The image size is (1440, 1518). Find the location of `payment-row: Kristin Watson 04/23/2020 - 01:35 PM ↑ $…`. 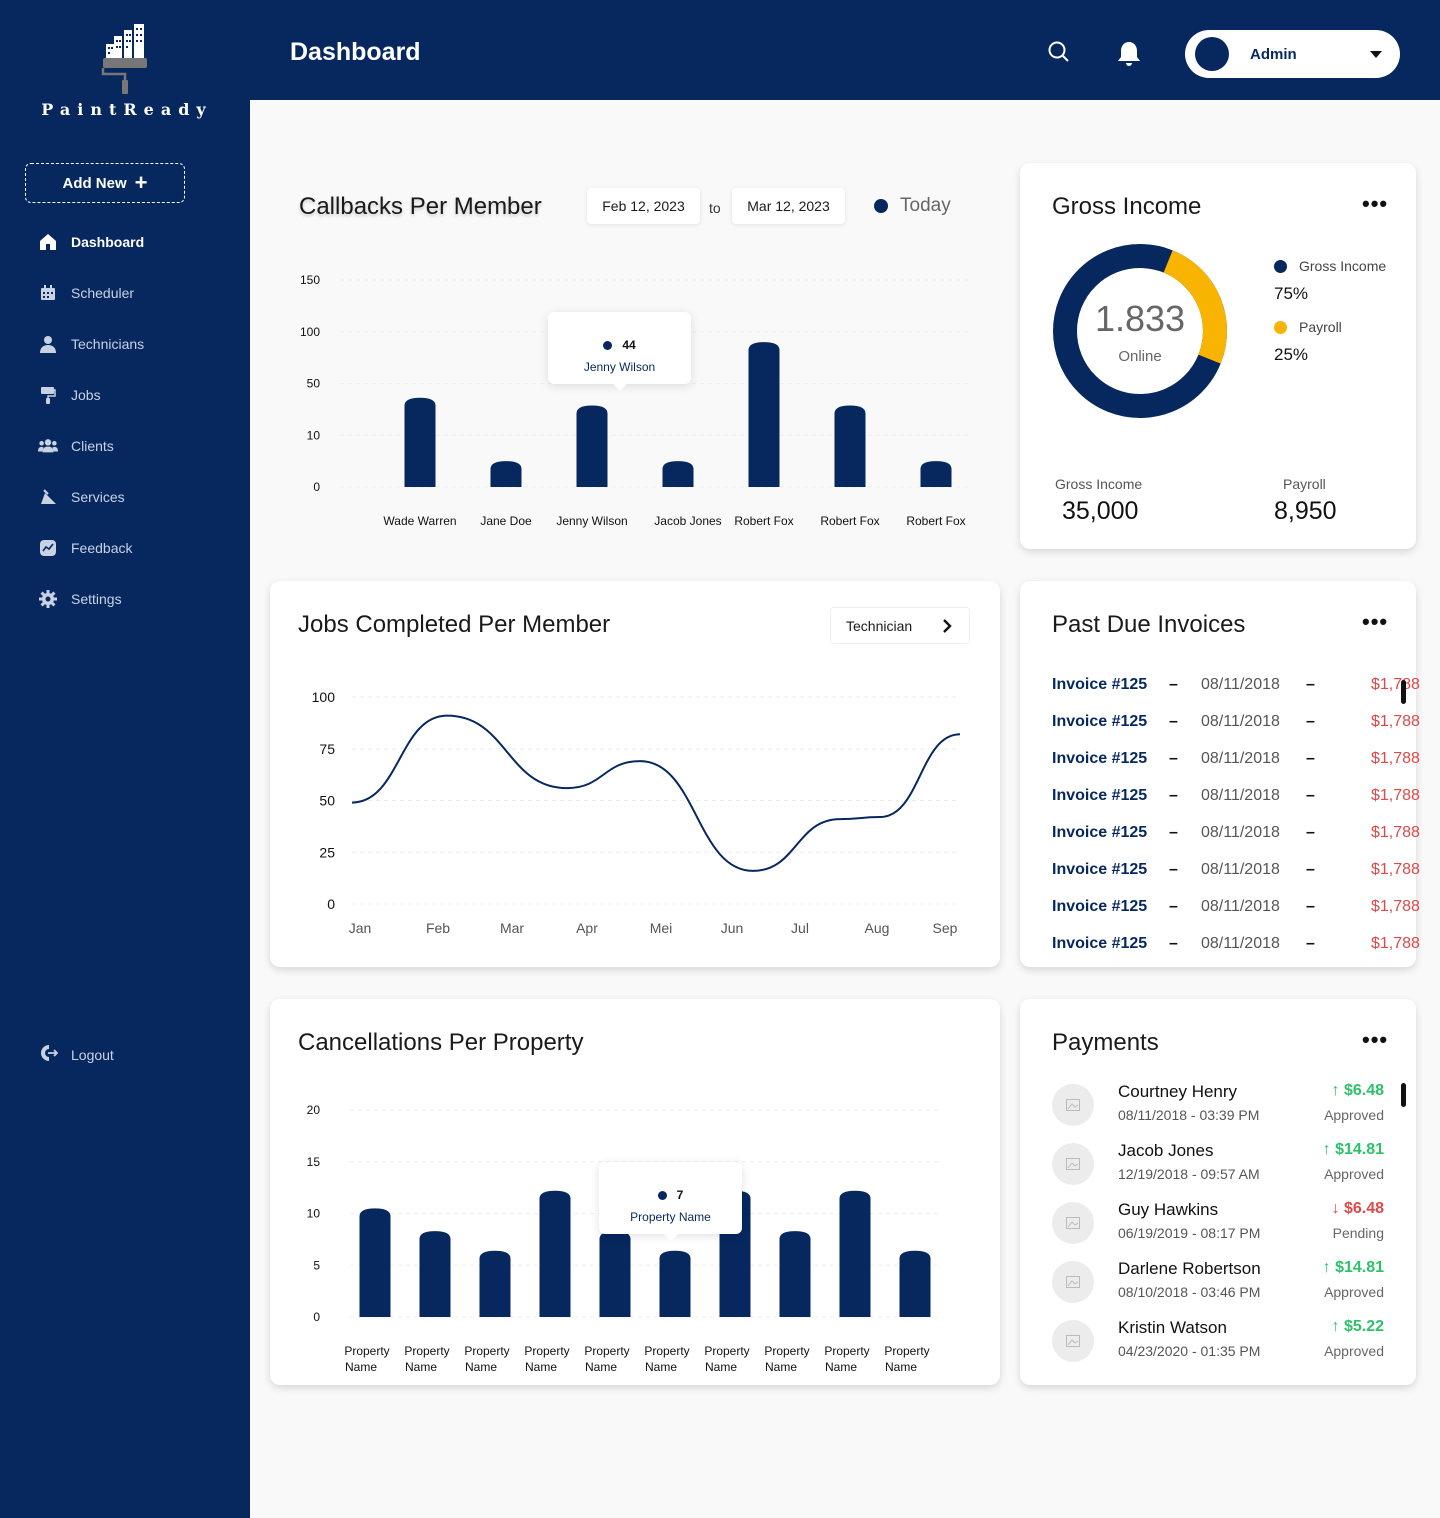

payment-row: Kristin Watson 04/23/2020 - 01:35 PM ↑ $… is located at coordinates (1218, 1343).